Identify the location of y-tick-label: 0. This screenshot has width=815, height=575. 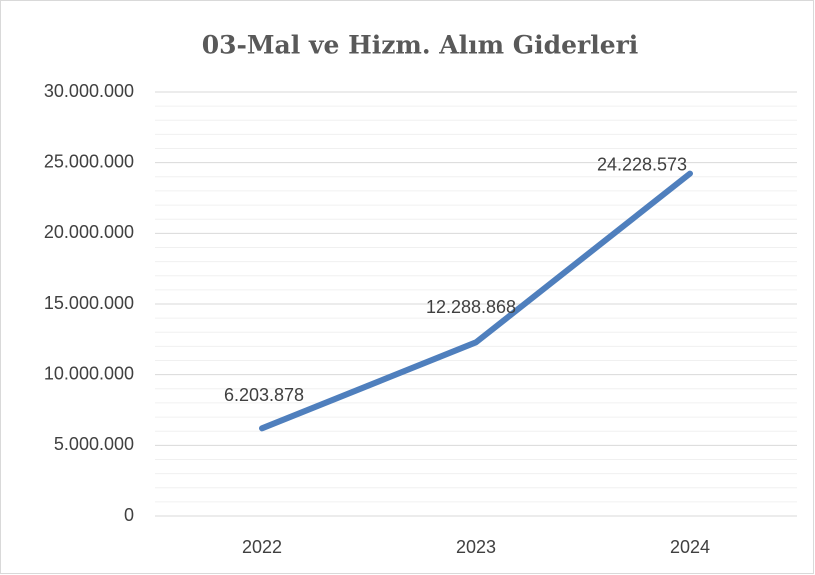
(129, 515).